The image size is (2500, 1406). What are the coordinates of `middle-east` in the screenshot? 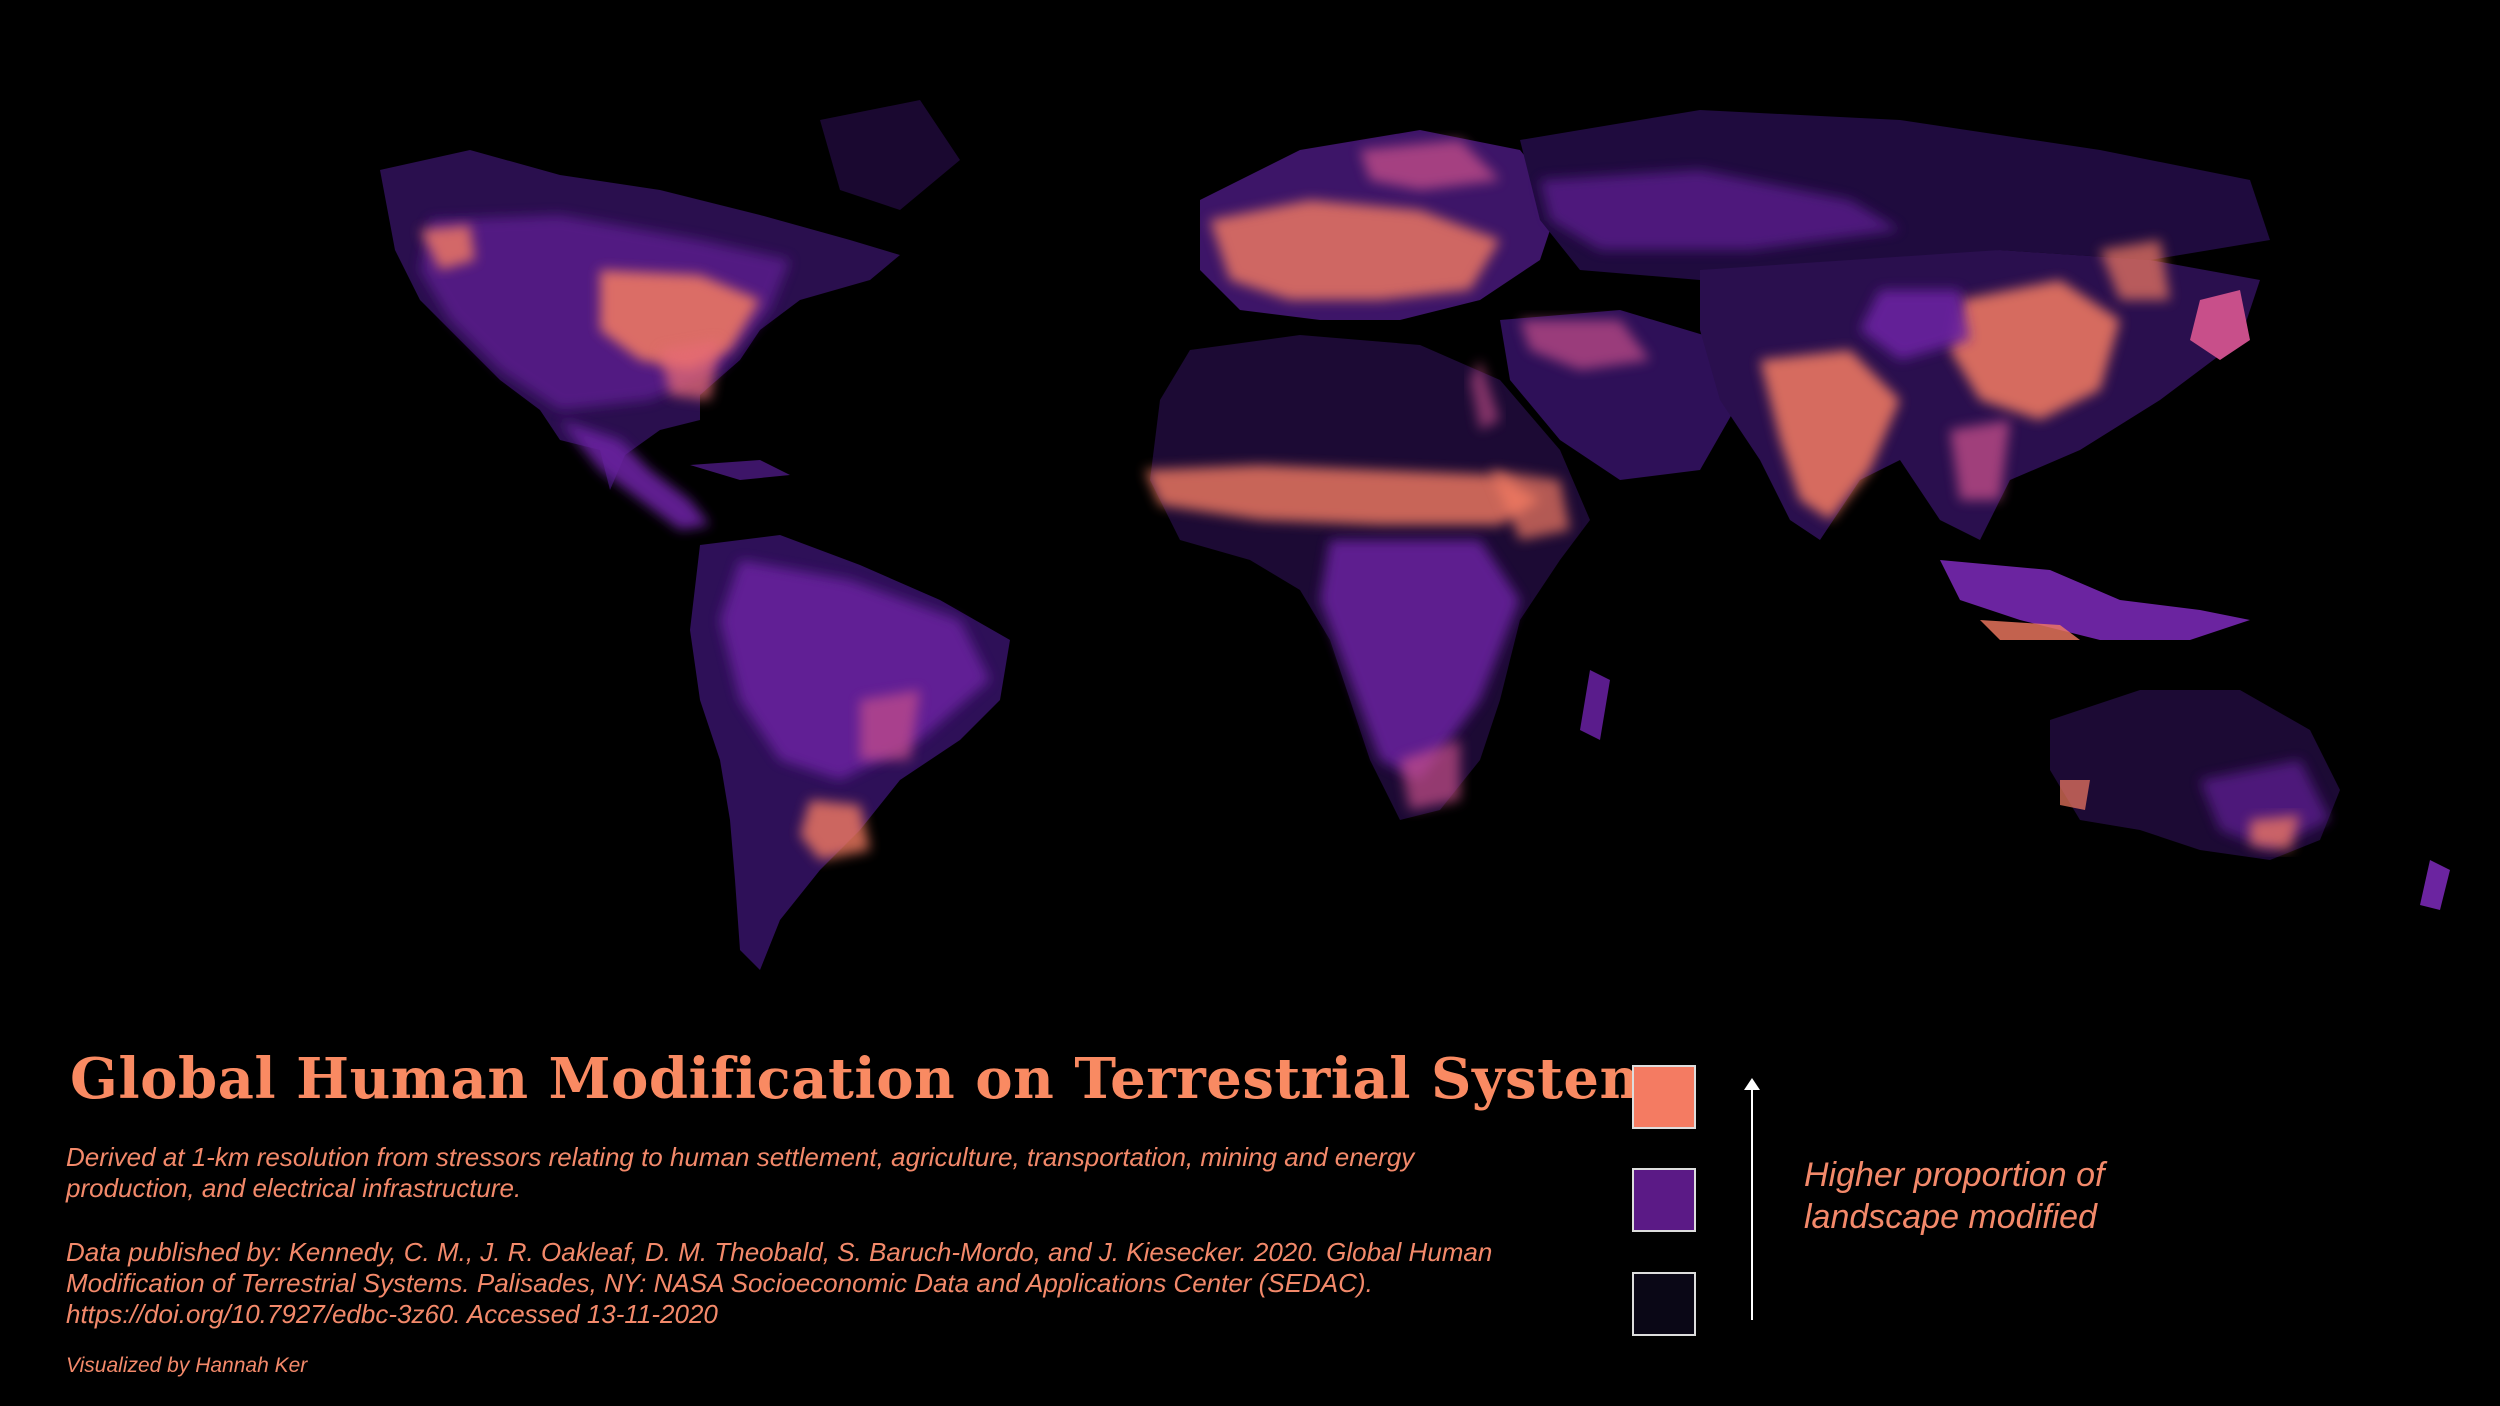 It's located at (1620, 395).